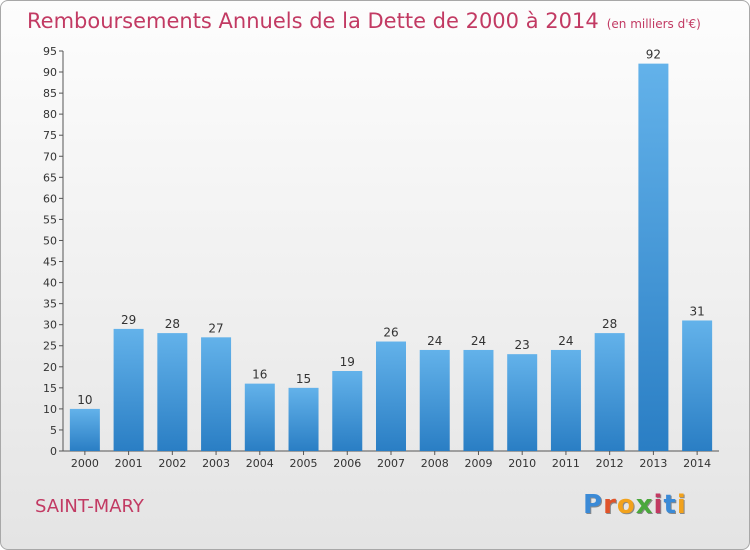 The image size is (750, 550). What do you see at coordinates (129, 463) in the screenshot?
I see `x-tick-label-2001: 2001` at bounding box center [129, 463].